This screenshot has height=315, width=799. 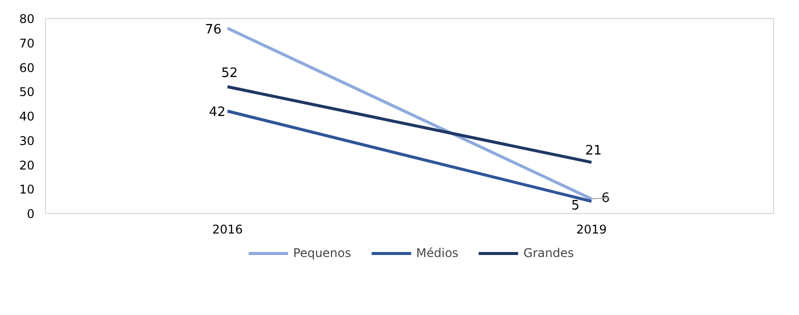 I want to click on y-tick-label: 30, so click(x=27, y=141).